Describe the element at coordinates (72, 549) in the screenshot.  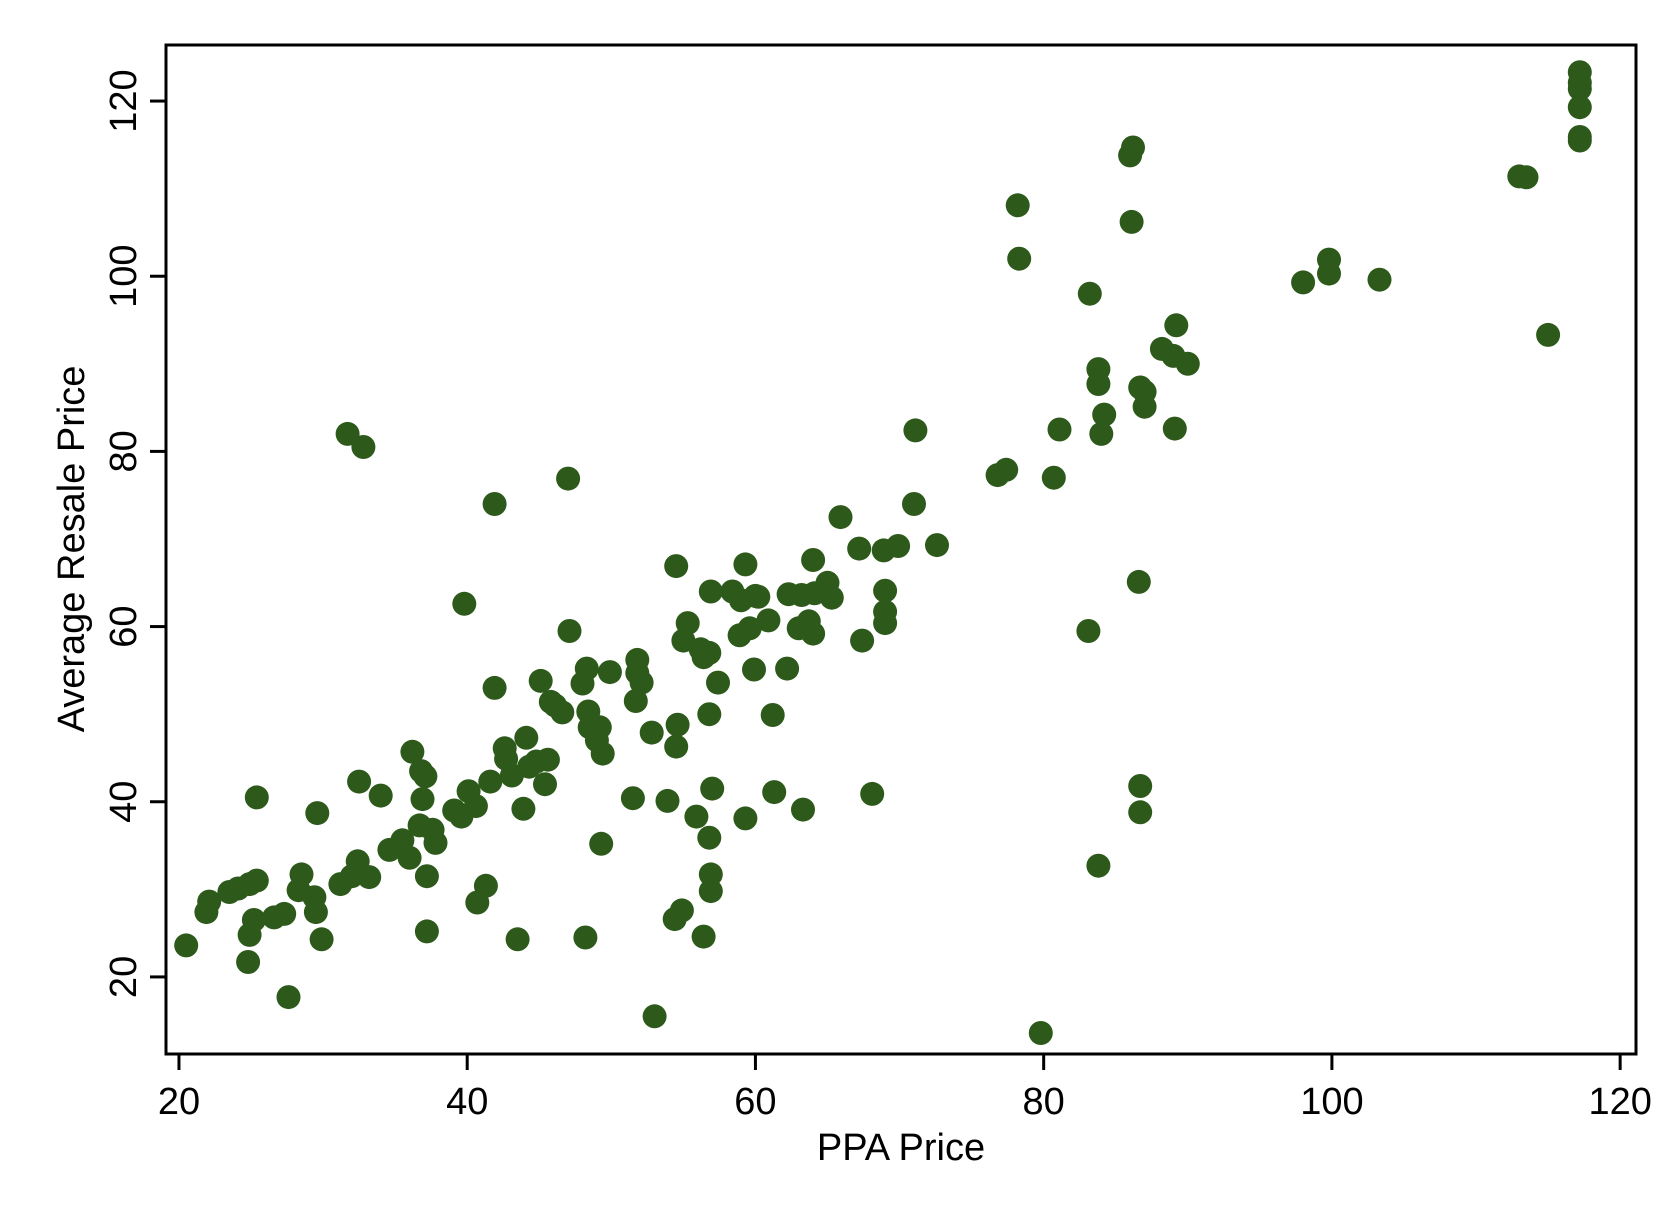
I see `y-axis-title: Average Resale Price` at that location.